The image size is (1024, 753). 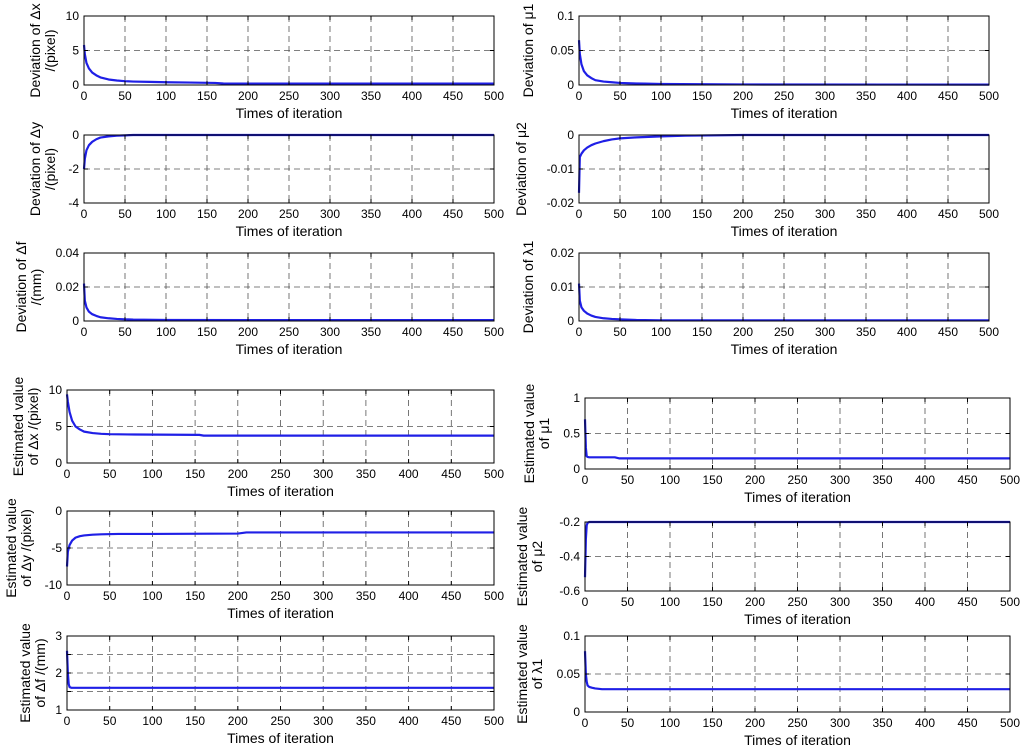 What do you see at coordinates (544, 434) in the screenshot?
I see `y-axis-label: of μ1` at bounding box center [544, 434].